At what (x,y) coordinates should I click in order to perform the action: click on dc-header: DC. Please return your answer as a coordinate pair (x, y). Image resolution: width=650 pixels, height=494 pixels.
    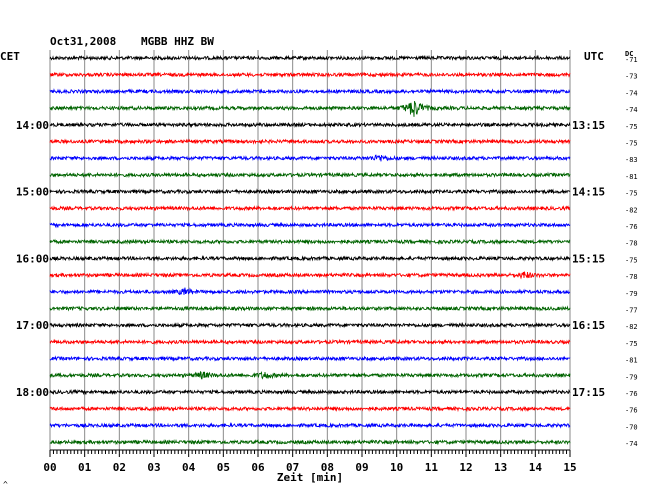
    Looking at the image, I should click on (629, 54).